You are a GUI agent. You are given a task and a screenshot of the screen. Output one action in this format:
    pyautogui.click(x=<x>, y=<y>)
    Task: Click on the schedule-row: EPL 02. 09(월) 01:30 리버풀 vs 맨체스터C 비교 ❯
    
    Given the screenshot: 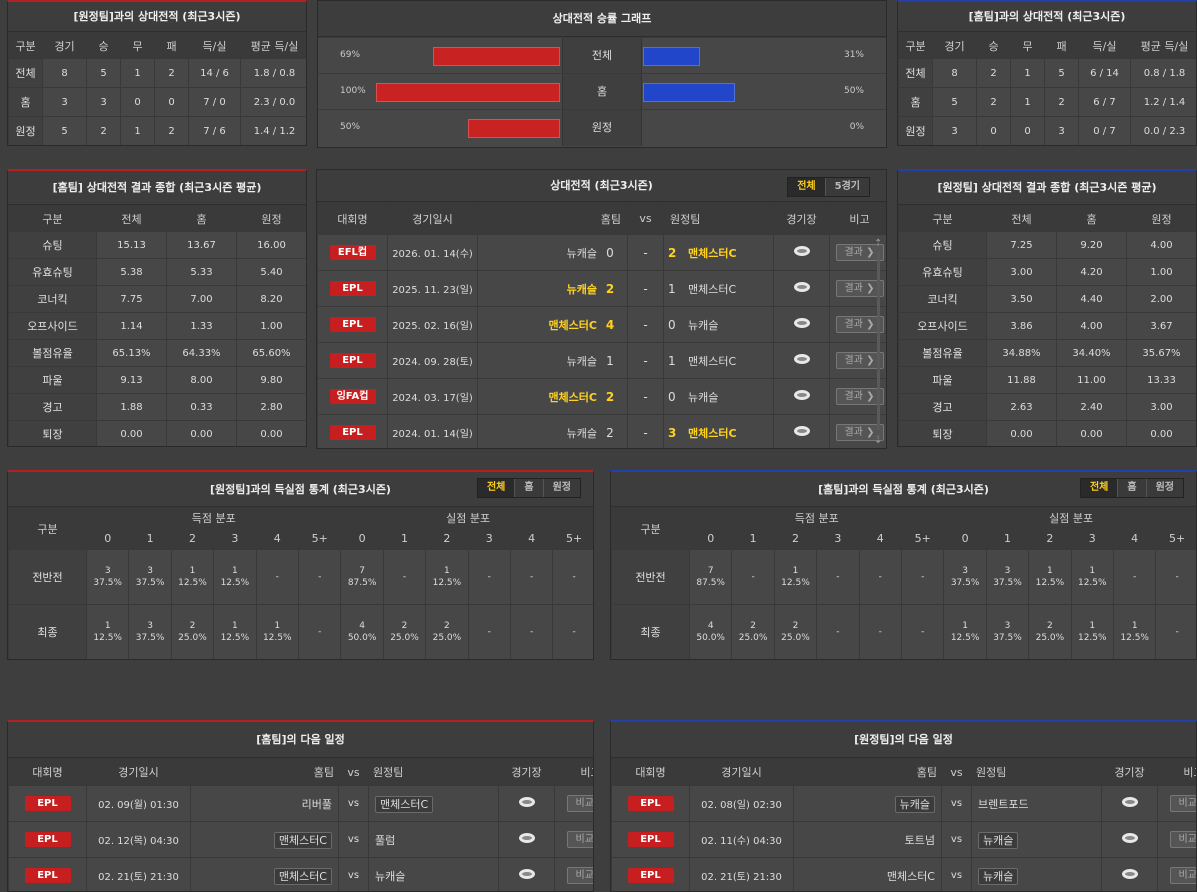 What is the action you would take?
    pyautogui.click(x=300, y=803)
    